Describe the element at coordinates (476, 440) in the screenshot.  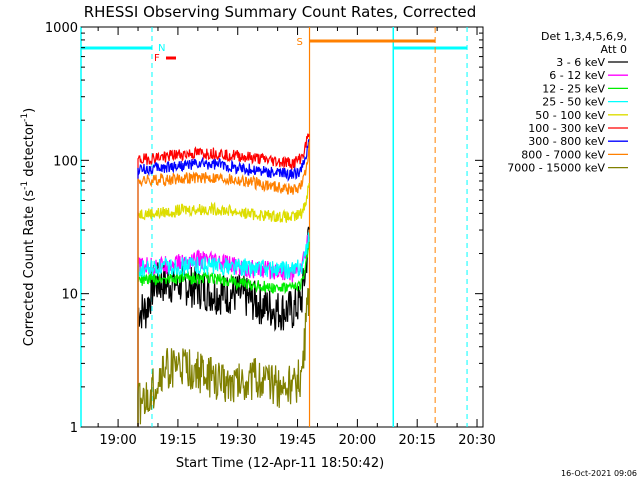
I see `x-tick-label: 20:30` at that location.